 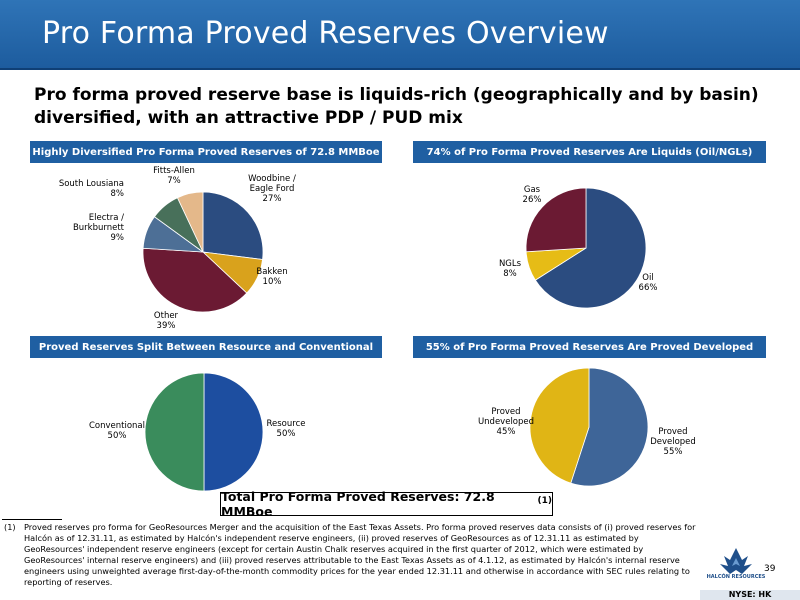 What do you see at coordinates (325, 33) in the screenshot?
I see `page-title: Pro Forma Proved Reserves Overview` at bounding box center [325, 33].